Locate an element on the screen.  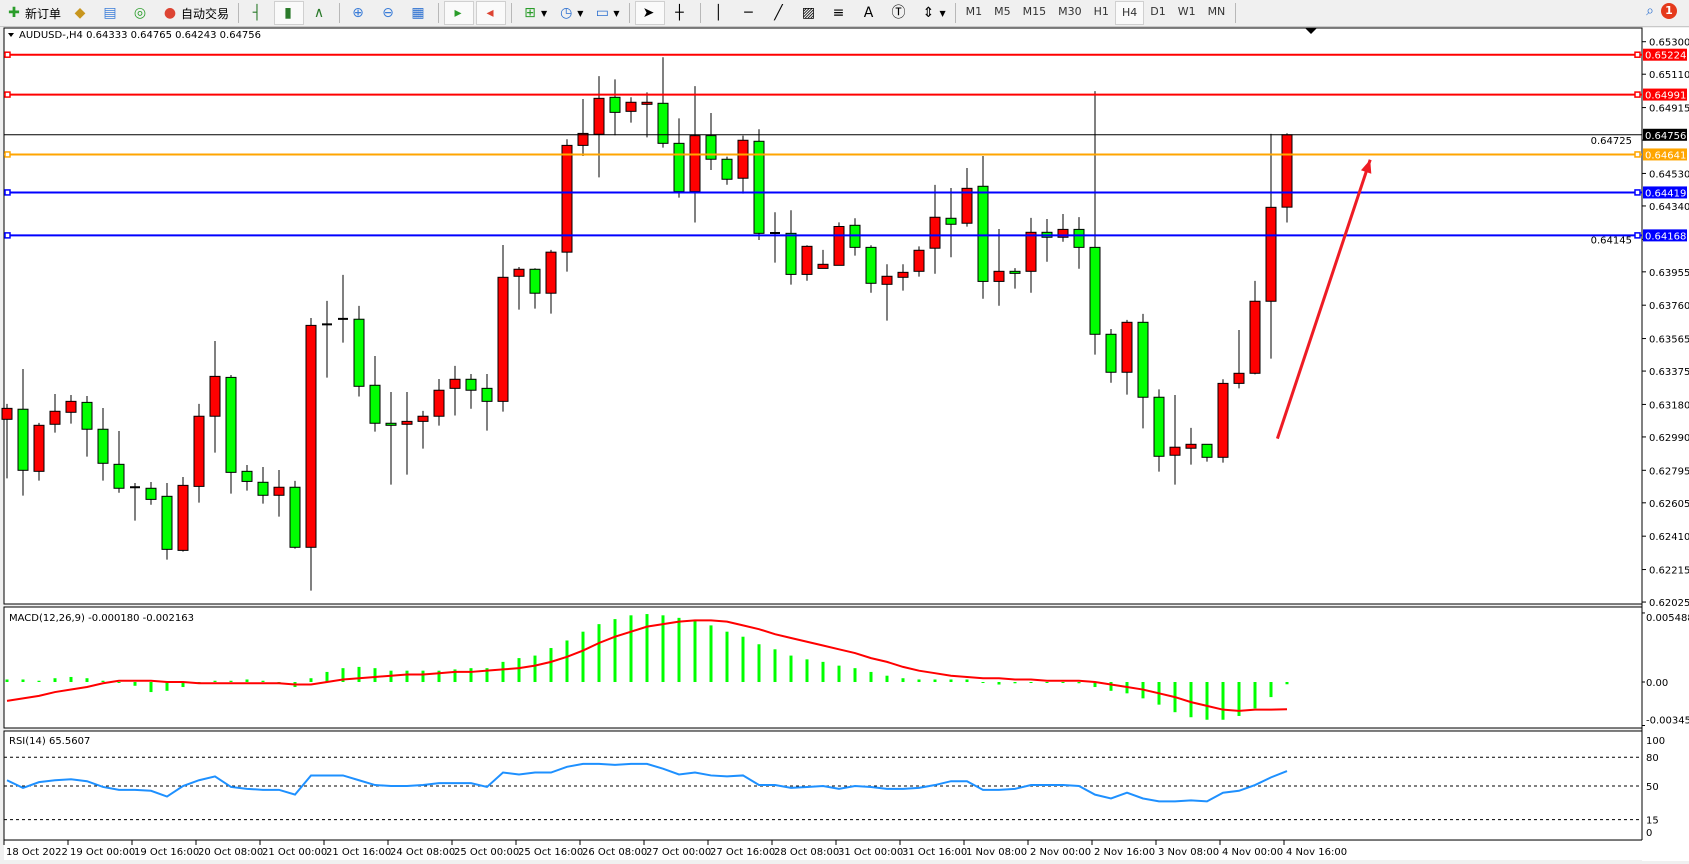
arrows-button: ⇕ ▼ is located at coordinates (933, 13).